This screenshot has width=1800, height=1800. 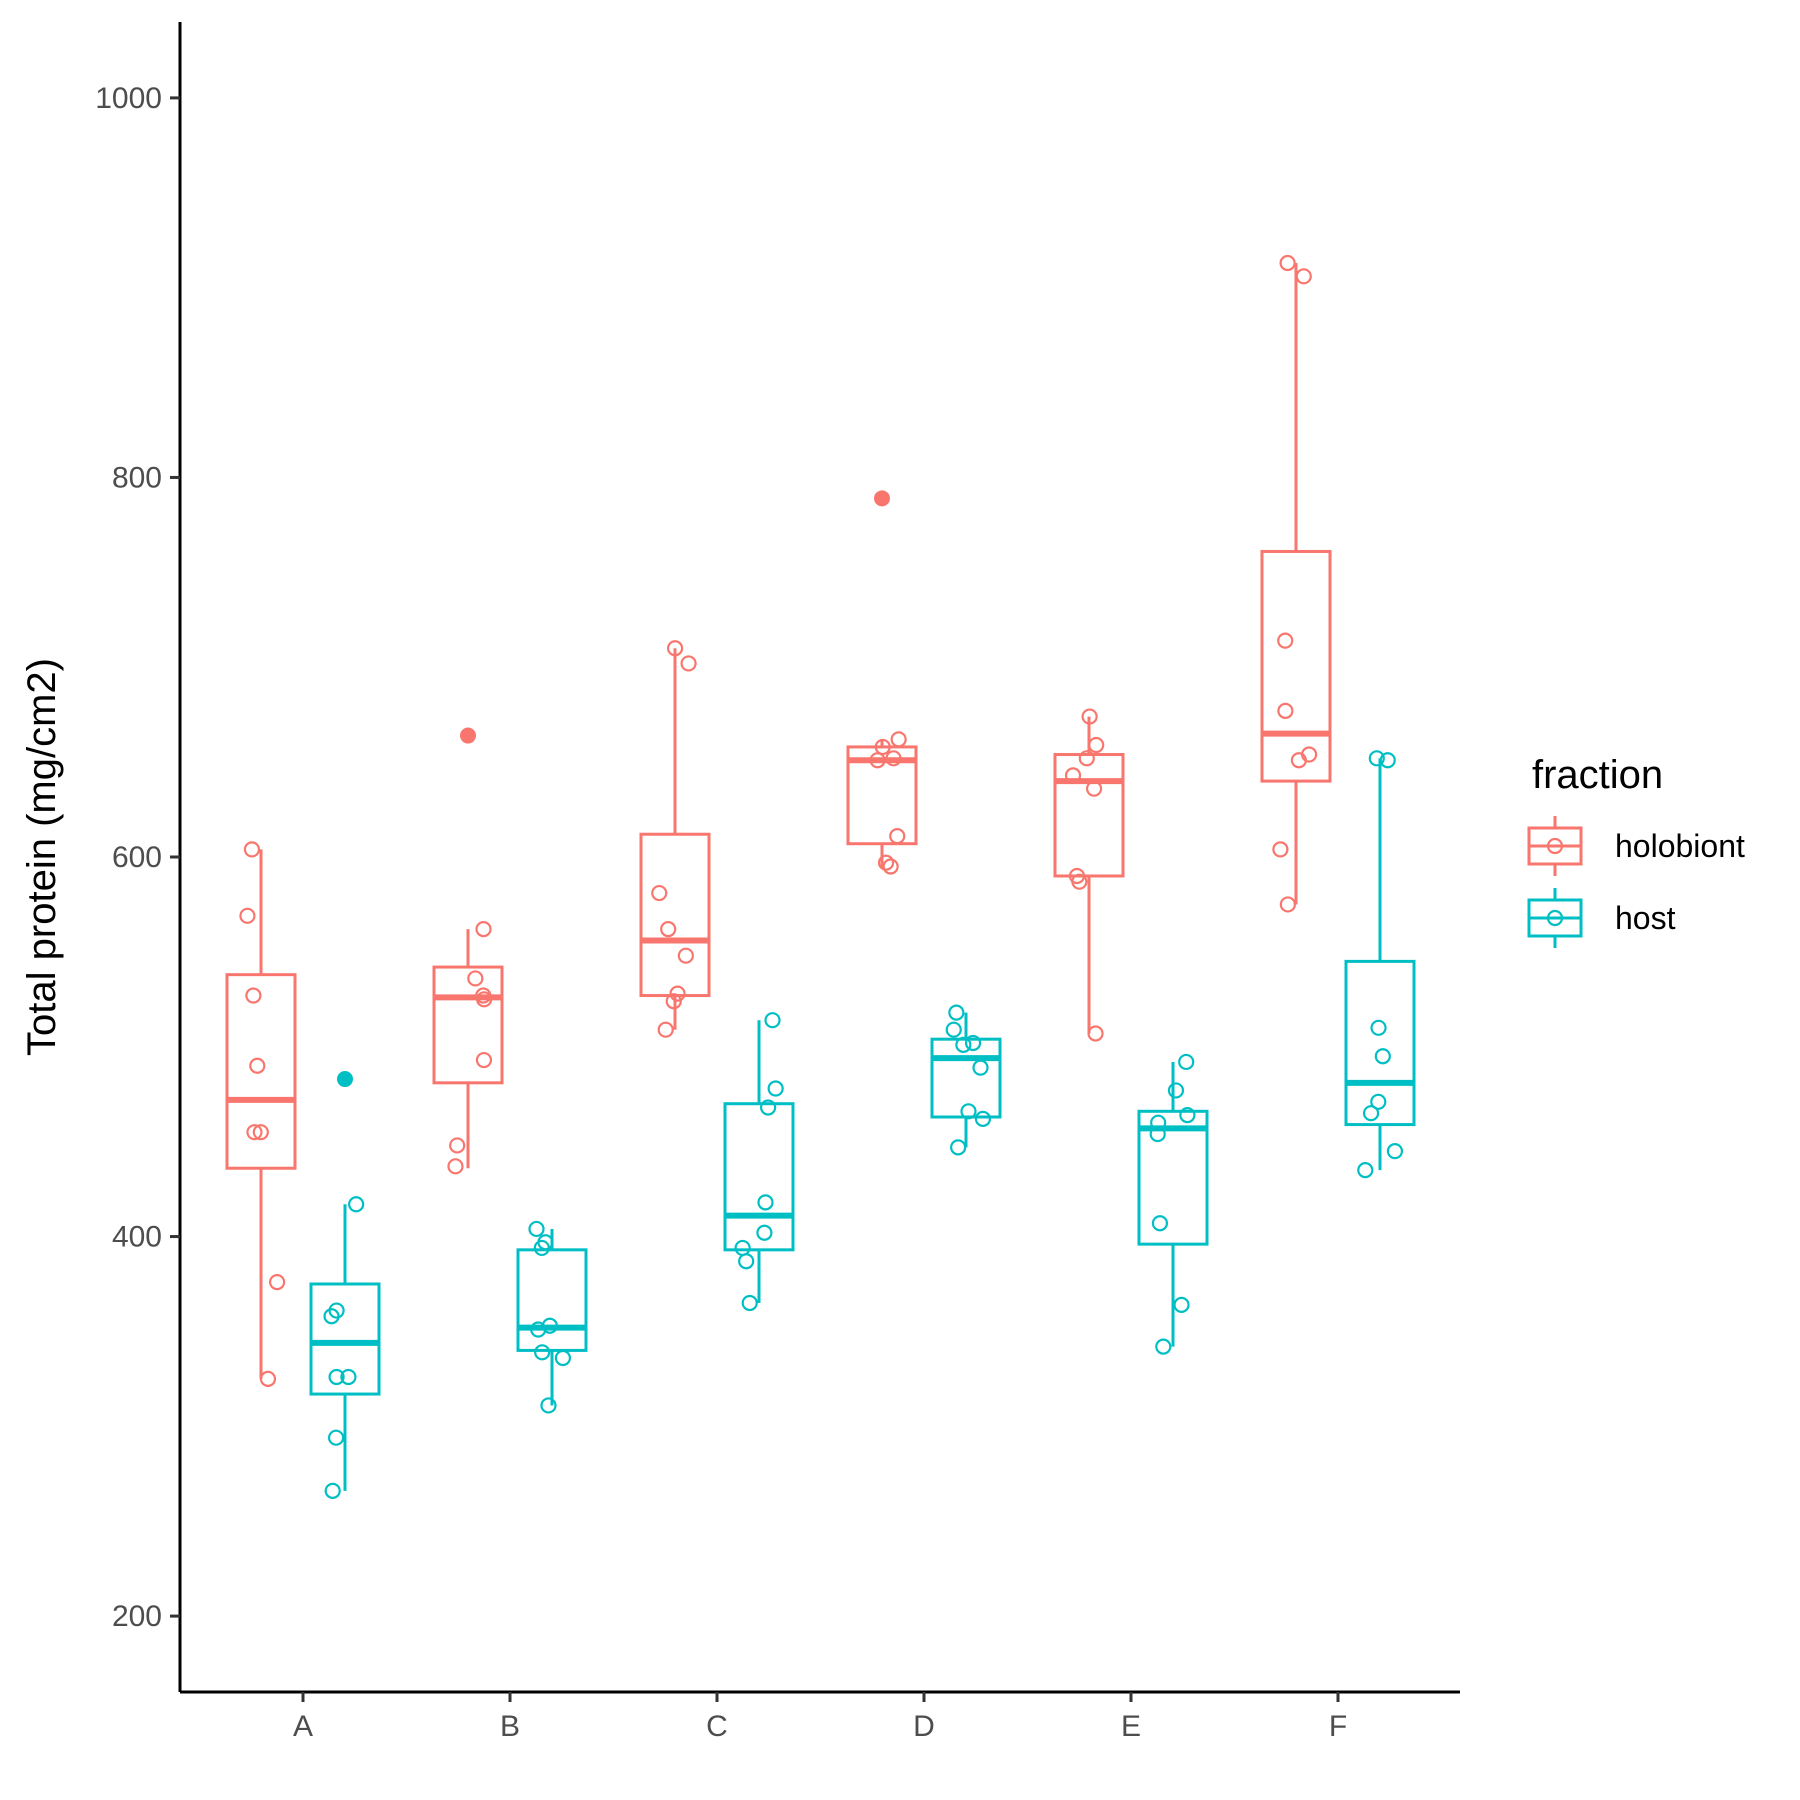 I want to click on box-holobiont-C, so click(x=675, y=839).